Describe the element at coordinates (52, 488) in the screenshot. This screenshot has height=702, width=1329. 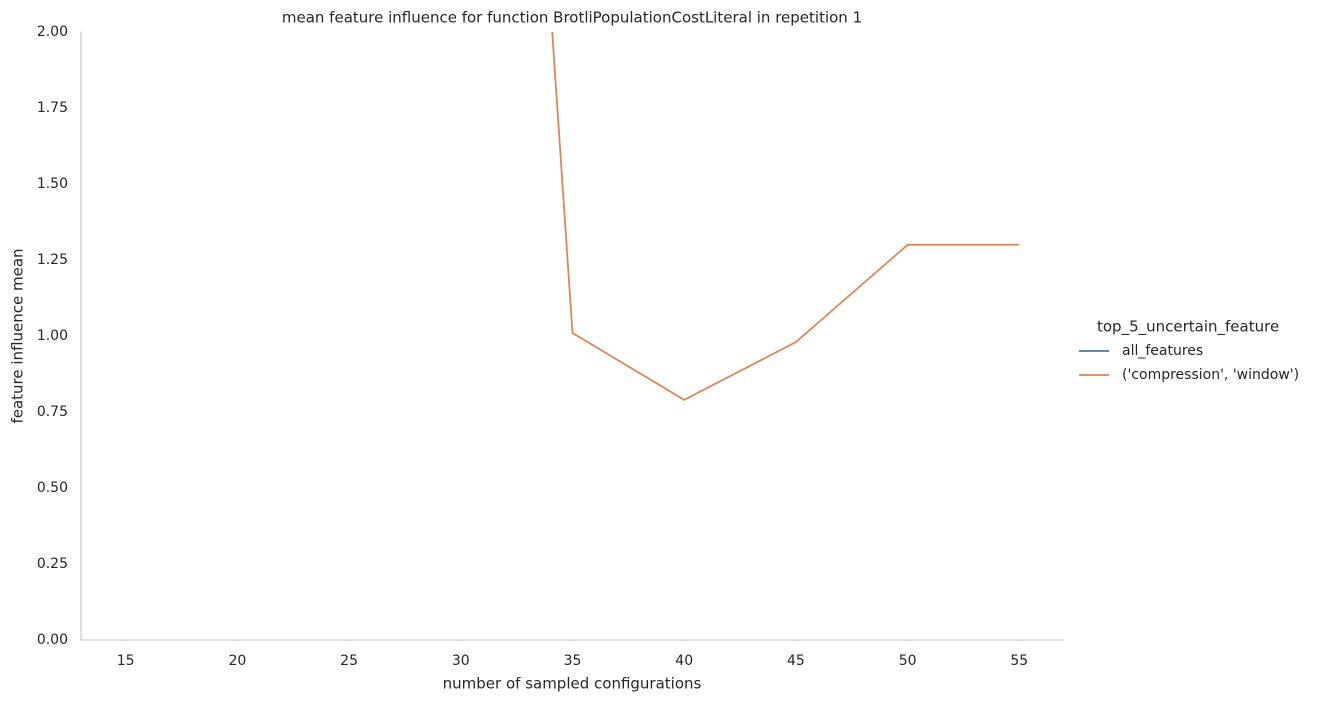
I see `y-tick-label: 0.50` at that location.